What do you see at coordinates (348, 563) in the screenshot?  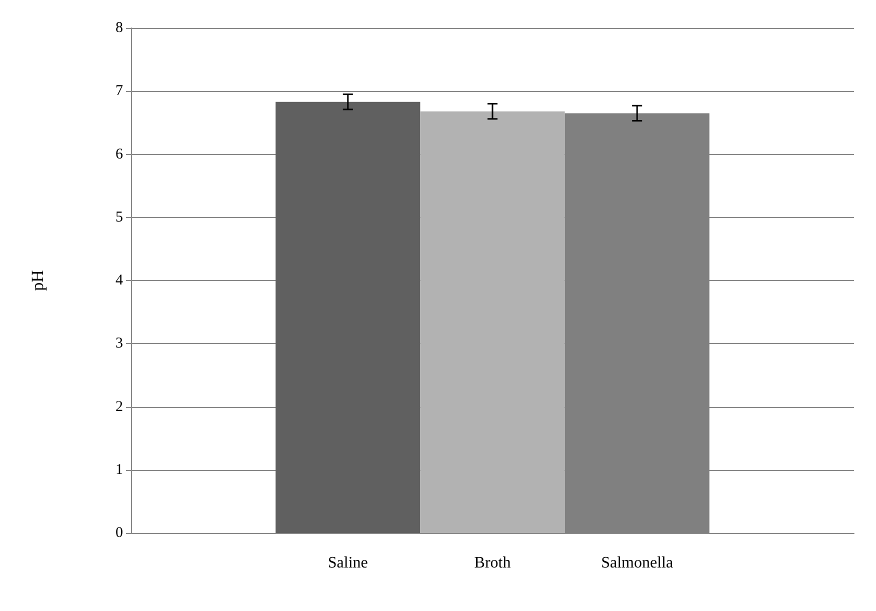 I see `x-tick-label: Saline` at bounding box center [348, 563].